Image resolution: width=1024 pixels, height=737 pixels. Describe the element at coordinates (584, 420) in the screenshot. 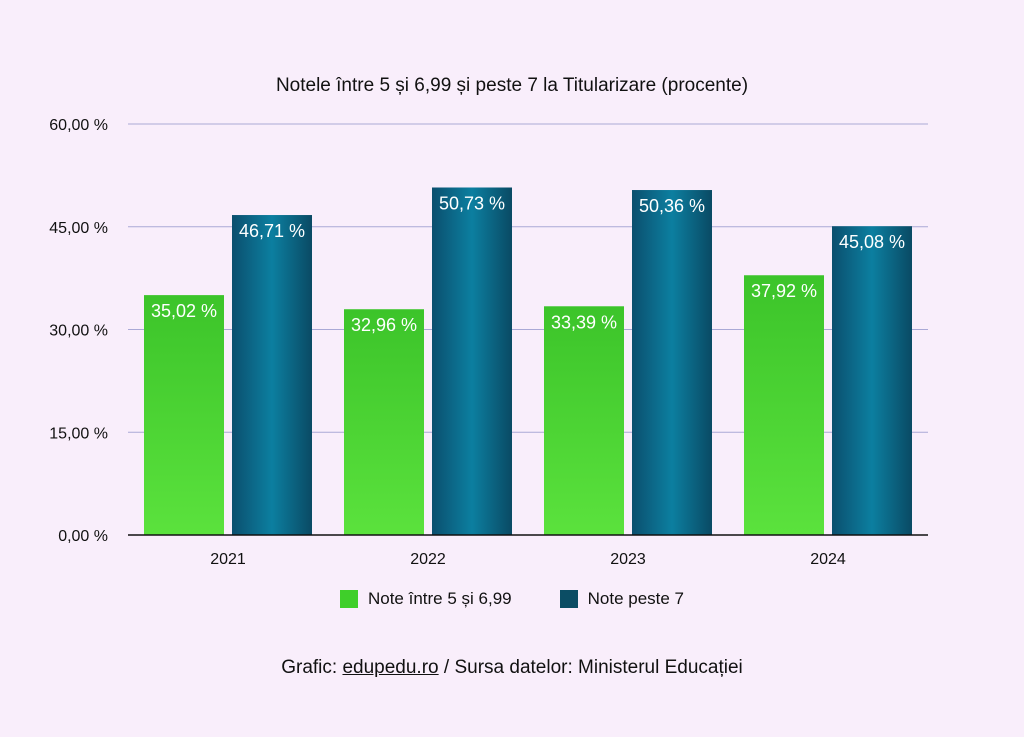

I see `bar-green-2023` at that location.